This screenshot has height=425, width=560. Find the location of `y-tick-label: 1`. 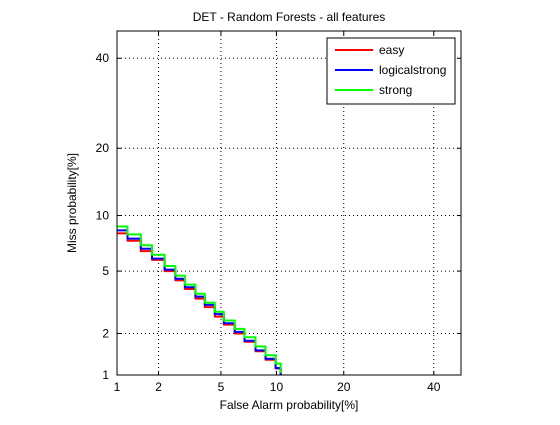

y-tick-label: 1 is located at coordinates (105, 375).